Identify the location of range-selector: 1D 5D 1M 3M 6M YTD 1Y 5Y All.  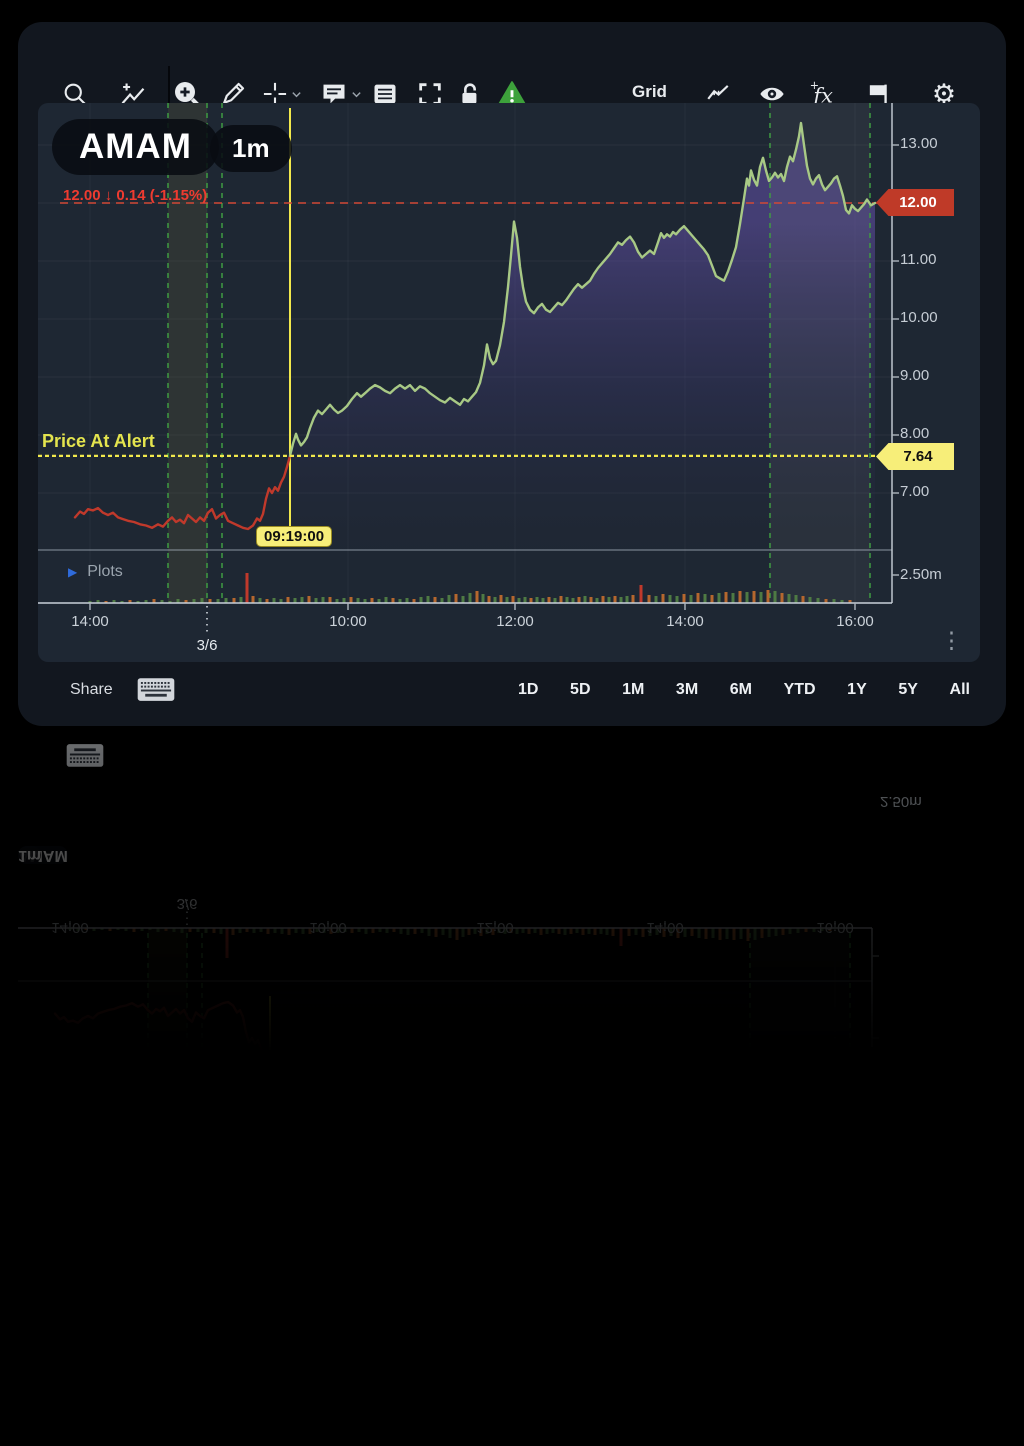
(744, 690).